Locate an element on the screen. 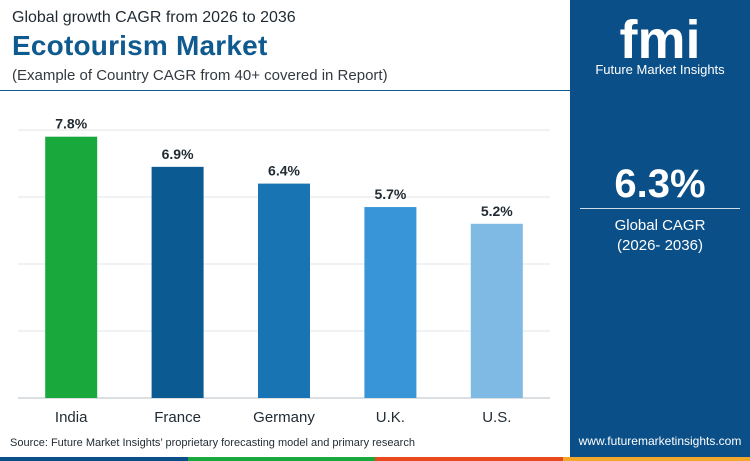 The width and height of the screenshot is (750, 461). x-tick-label: U.S. is located at coordinates (496, 417).